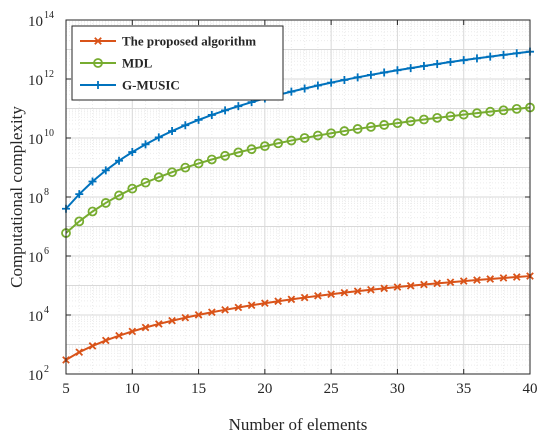 This screenshot has width=550, height=442. I want to click on legend-entry: G-MUSIC, so click(151, 85).